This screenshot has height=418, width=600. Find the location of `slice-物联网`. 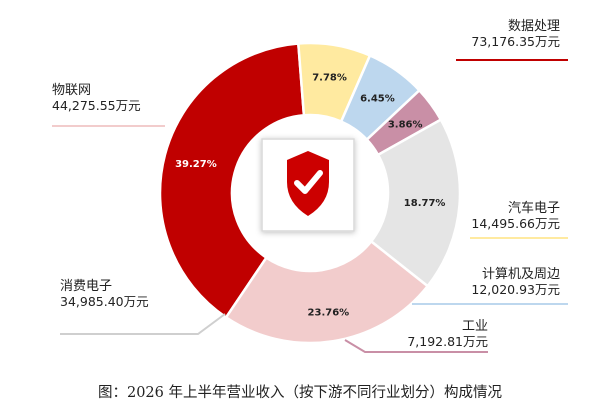

slice-物联网 is located at coordinates (327, 292).